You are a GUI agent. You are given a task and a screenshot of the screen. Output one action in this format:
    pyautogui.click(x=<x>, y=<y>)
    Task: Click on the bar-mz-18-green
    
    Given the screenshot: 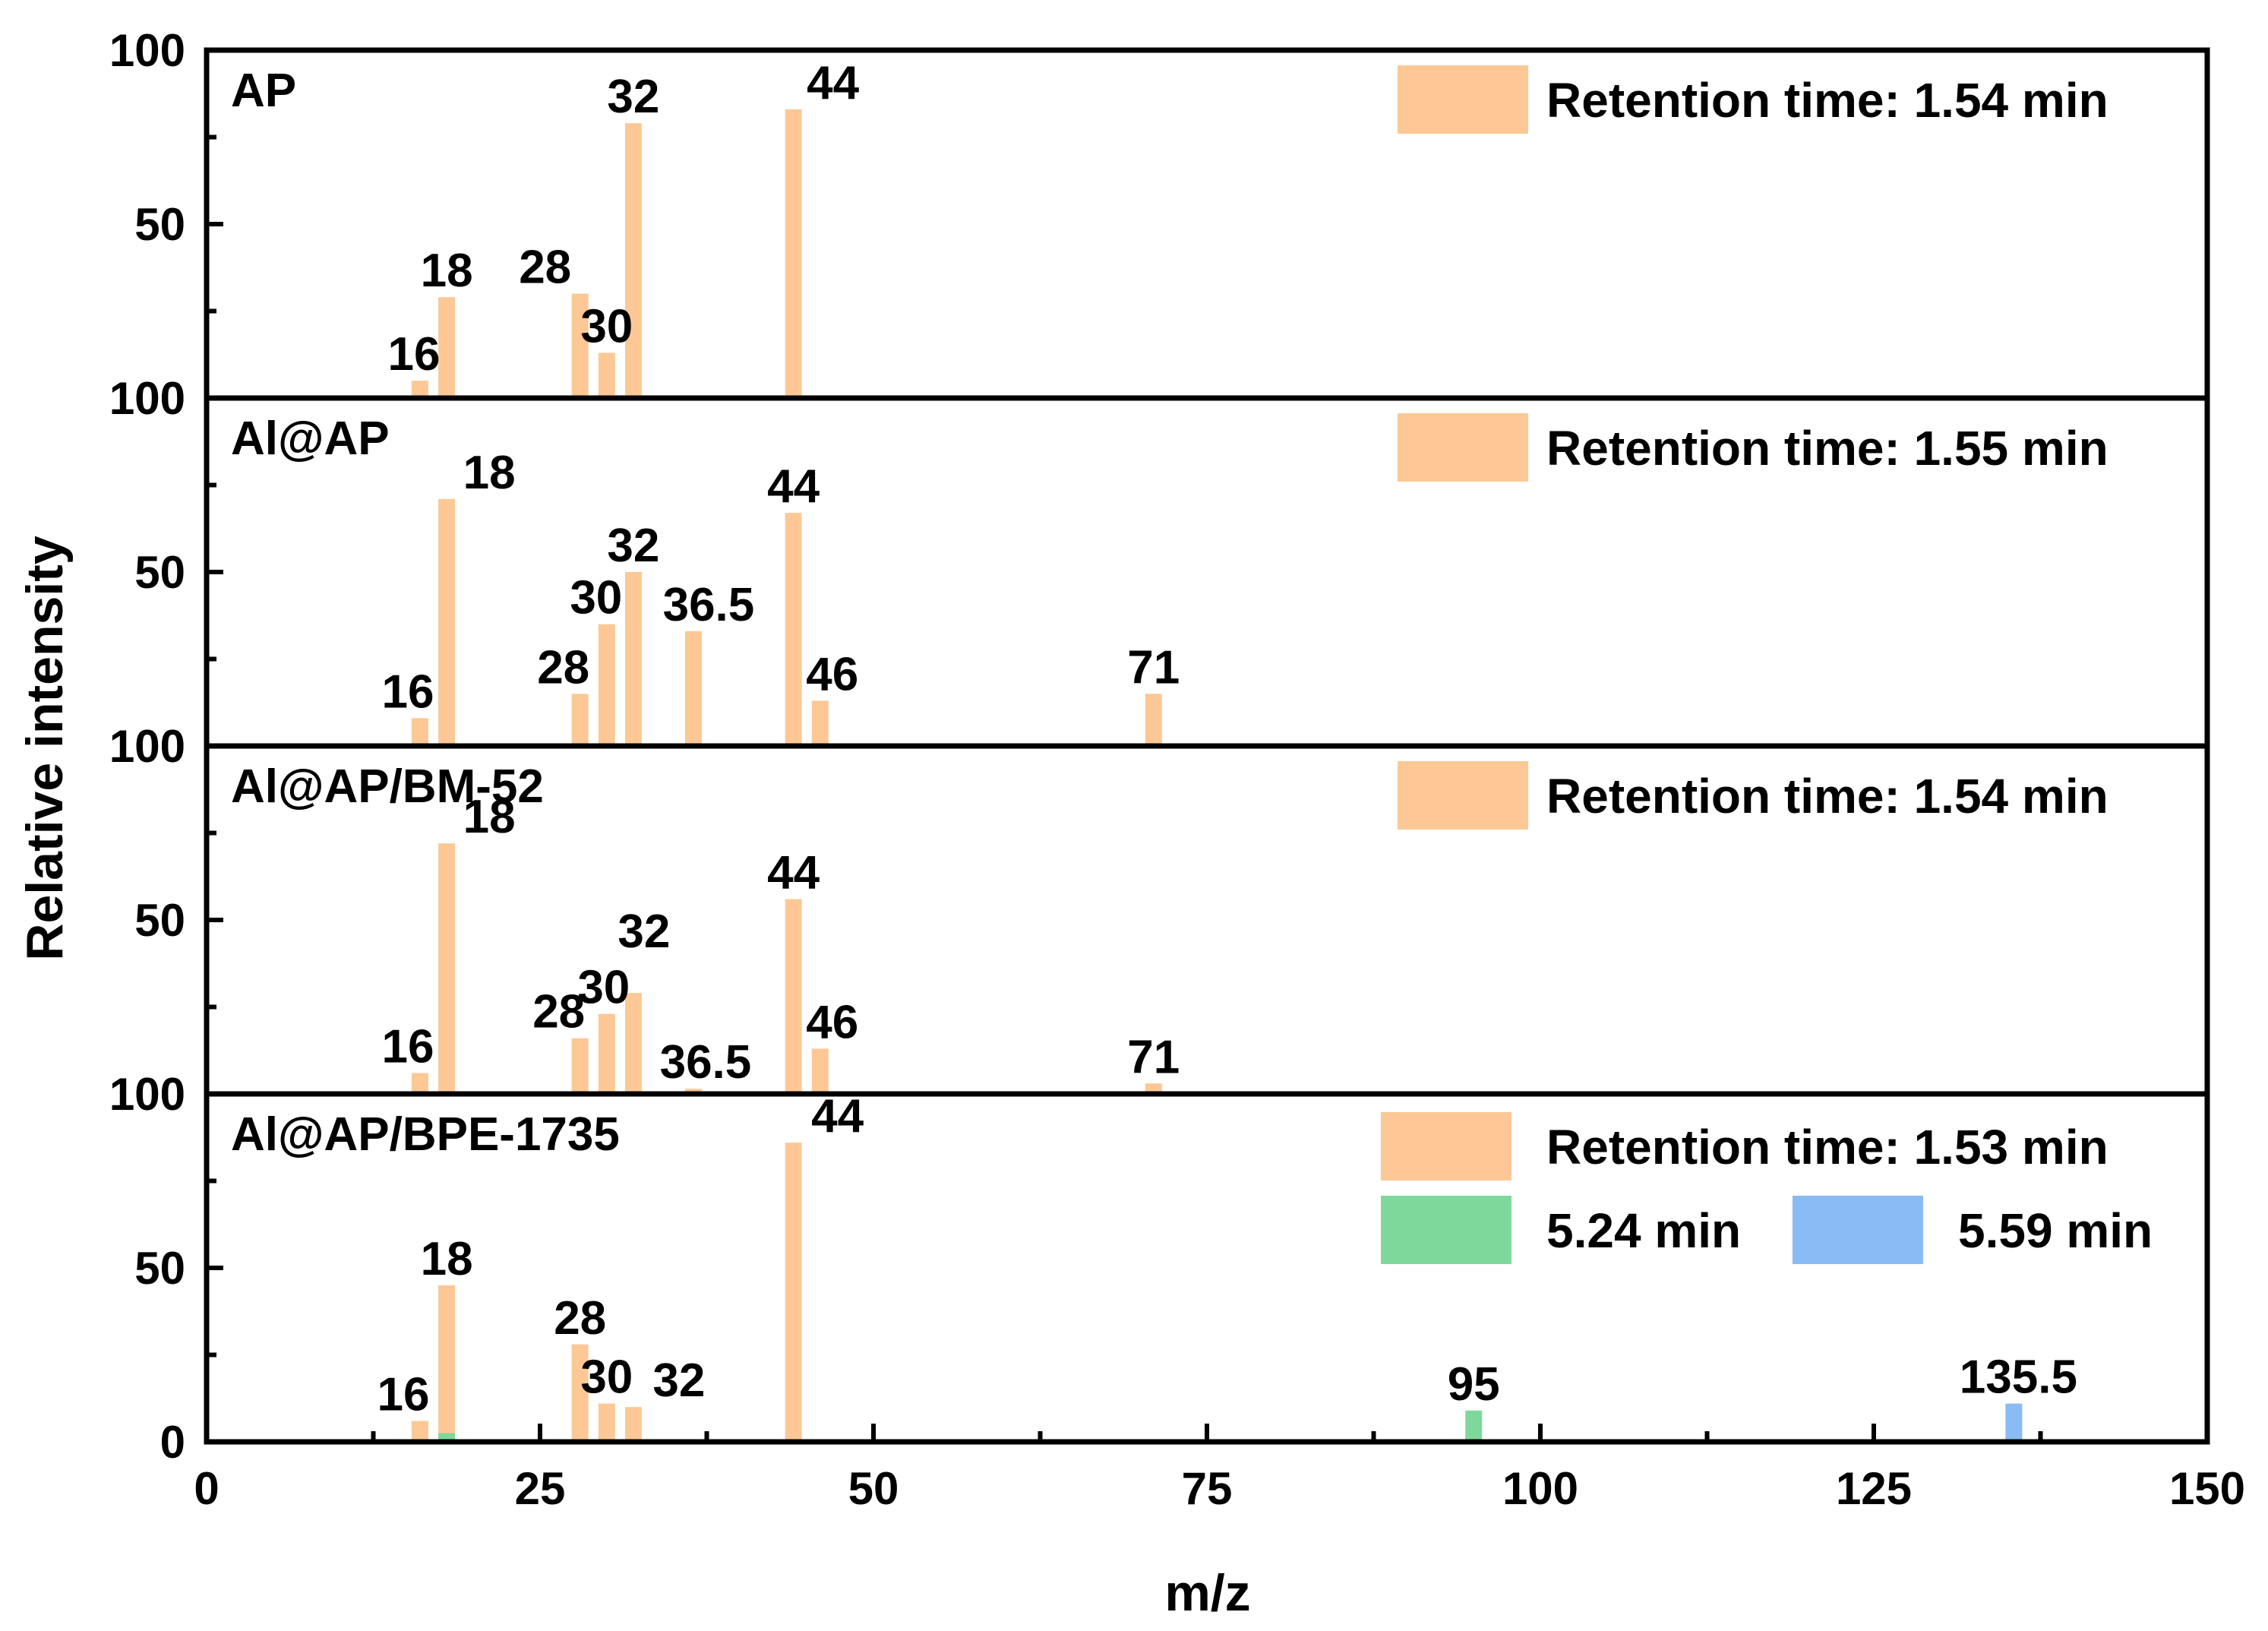 What is the action you would take?
    pyautogui.click(x=447, y=1437)
    